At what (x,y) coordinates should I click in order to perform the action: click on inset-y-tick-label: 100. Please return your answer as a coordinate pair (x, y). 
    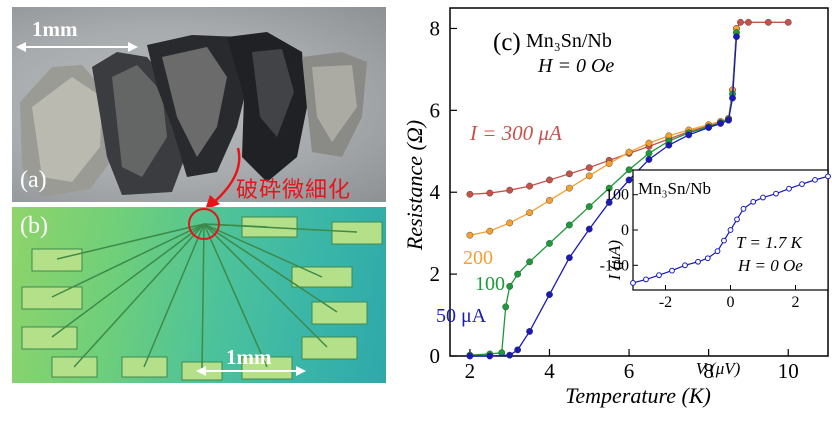
    Looking at the image, I should click on (617, 195).